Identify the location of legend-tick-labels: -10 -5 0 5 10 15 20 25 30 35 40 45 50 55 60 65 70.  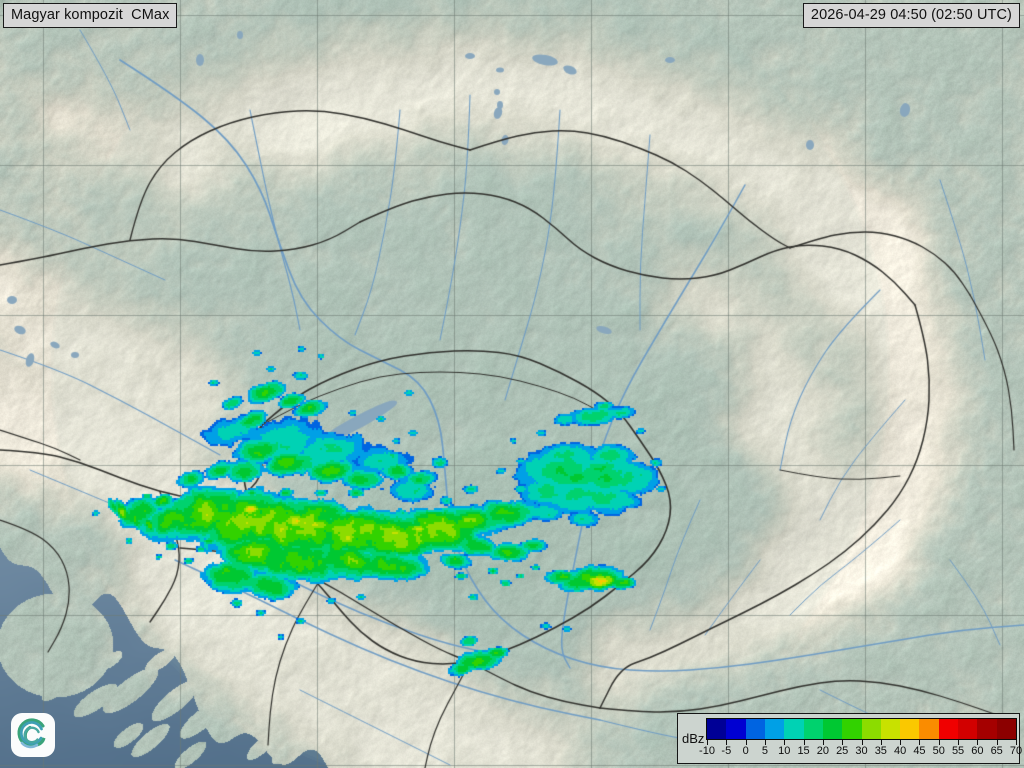
(860, 753).